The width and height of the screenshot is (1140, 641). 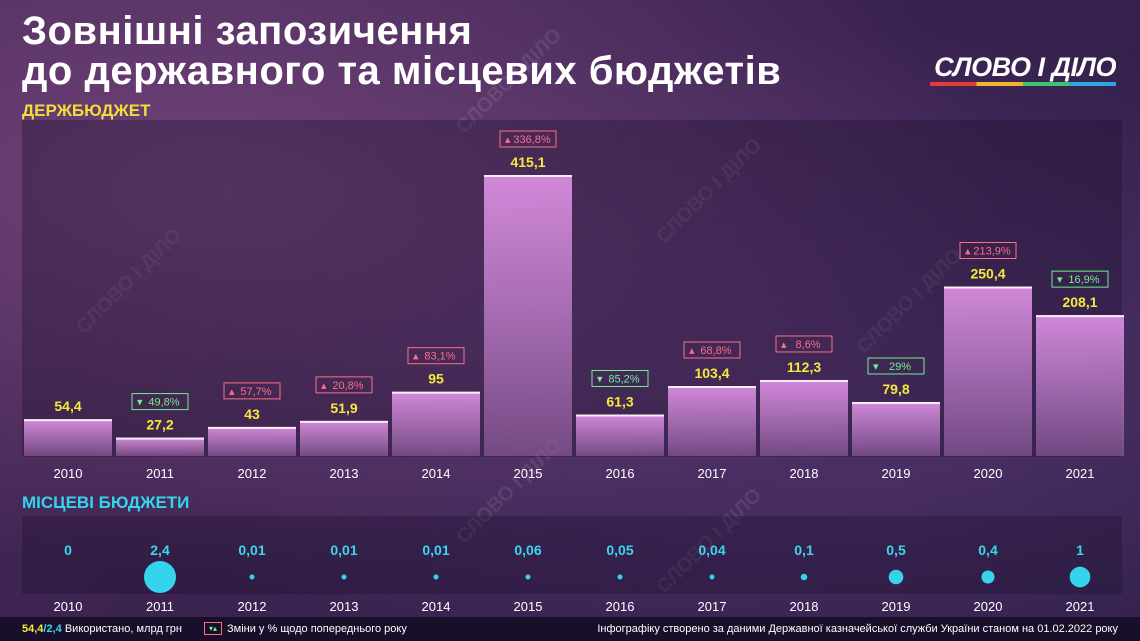 I want to click on bubble-value-label: 0,05, so click(x=619, y=550).